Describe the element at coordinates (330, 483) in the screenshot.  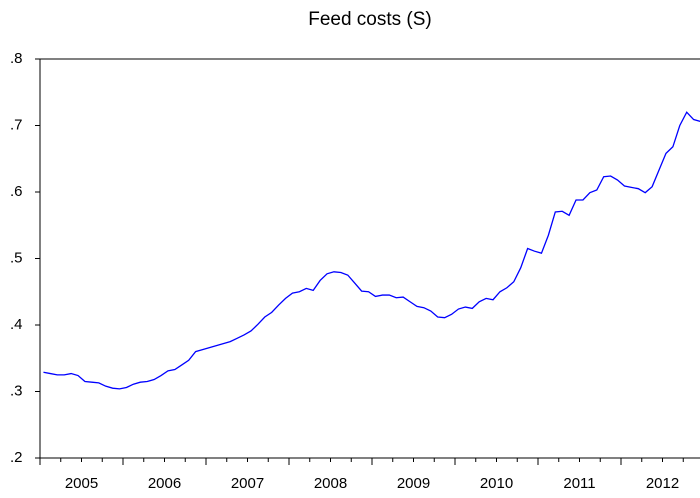
I see `x-tick-label: 2008` at that location.